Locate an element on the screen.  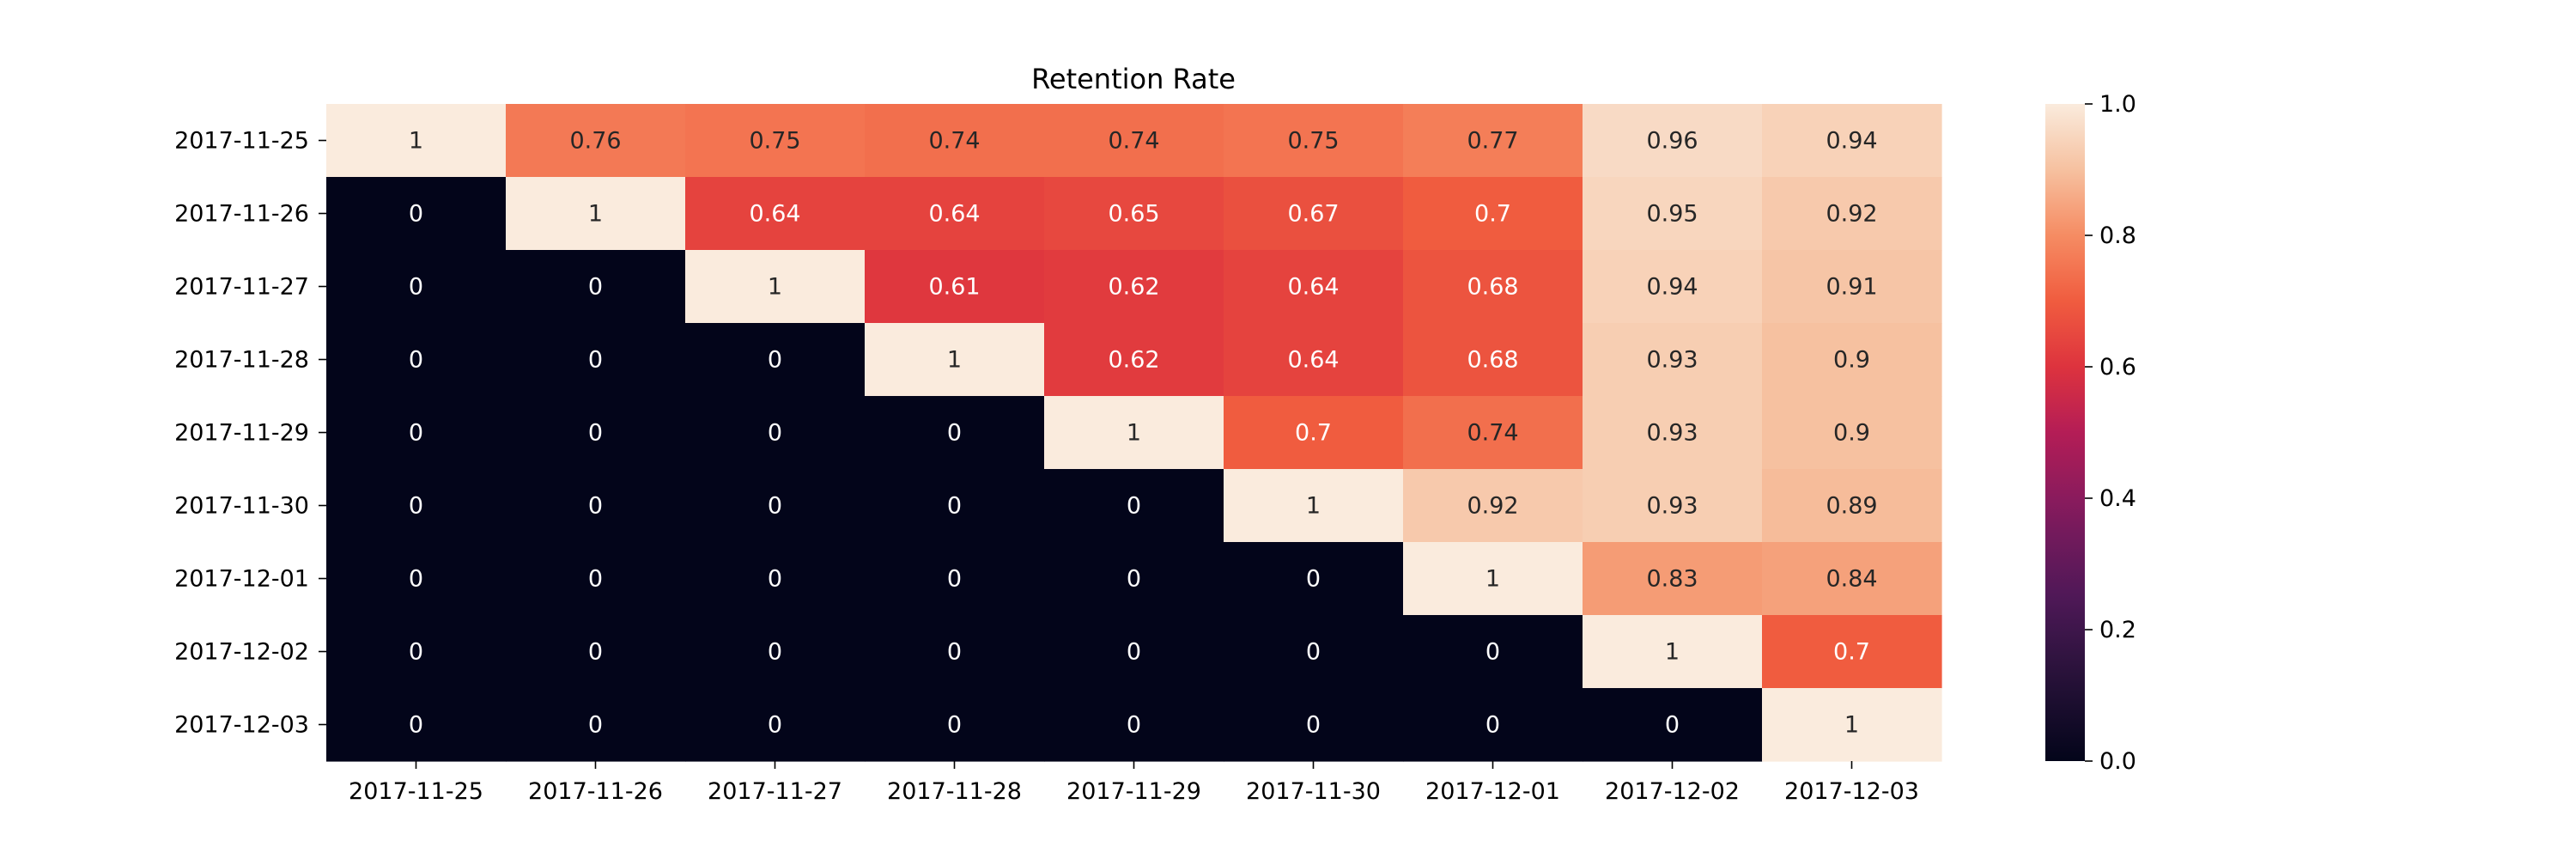
x-tick-label: 2017-11-29 is located at coordinates (1133, 791).